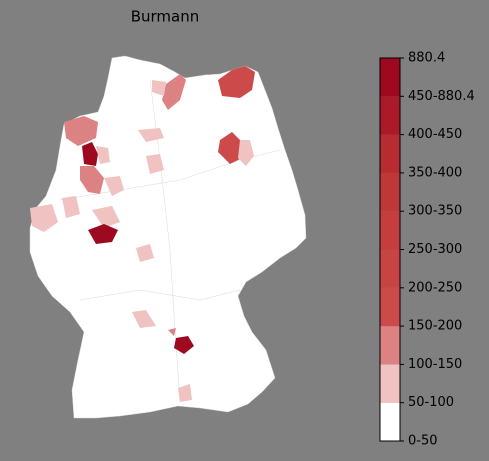 This screenshot has width=489, height=461. Describe the element at coordinates (423, 441) in the screenshot. I see `colorbar-tick-label: 0-50` at that location.